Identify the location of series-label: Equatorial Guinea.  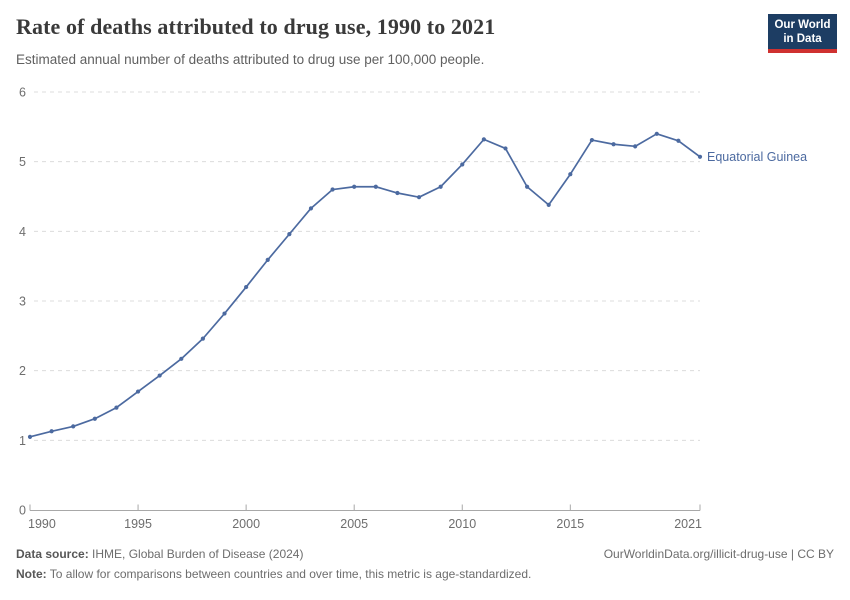
(757, 157).